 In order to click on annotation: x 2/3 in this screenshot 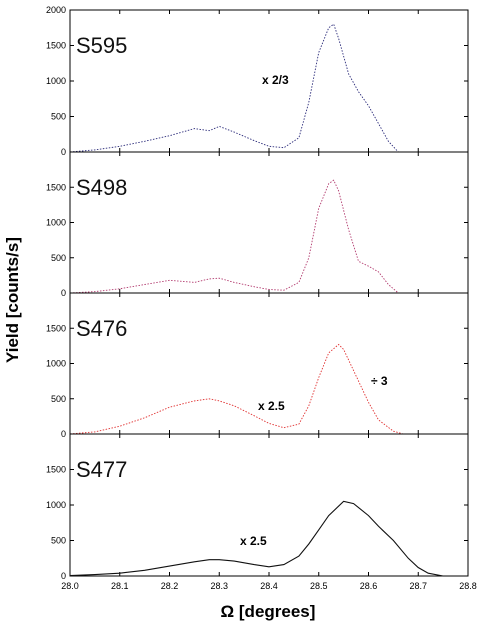, I will do `click(275, 80)`.